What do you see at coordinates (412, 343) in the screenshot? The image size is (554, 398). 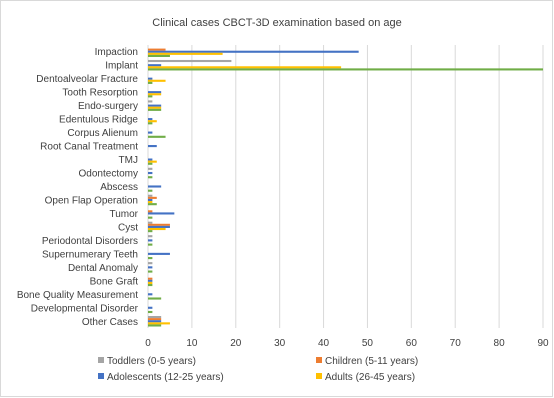 I see `x-tick-label: 60` at bounding box center [412, 343].